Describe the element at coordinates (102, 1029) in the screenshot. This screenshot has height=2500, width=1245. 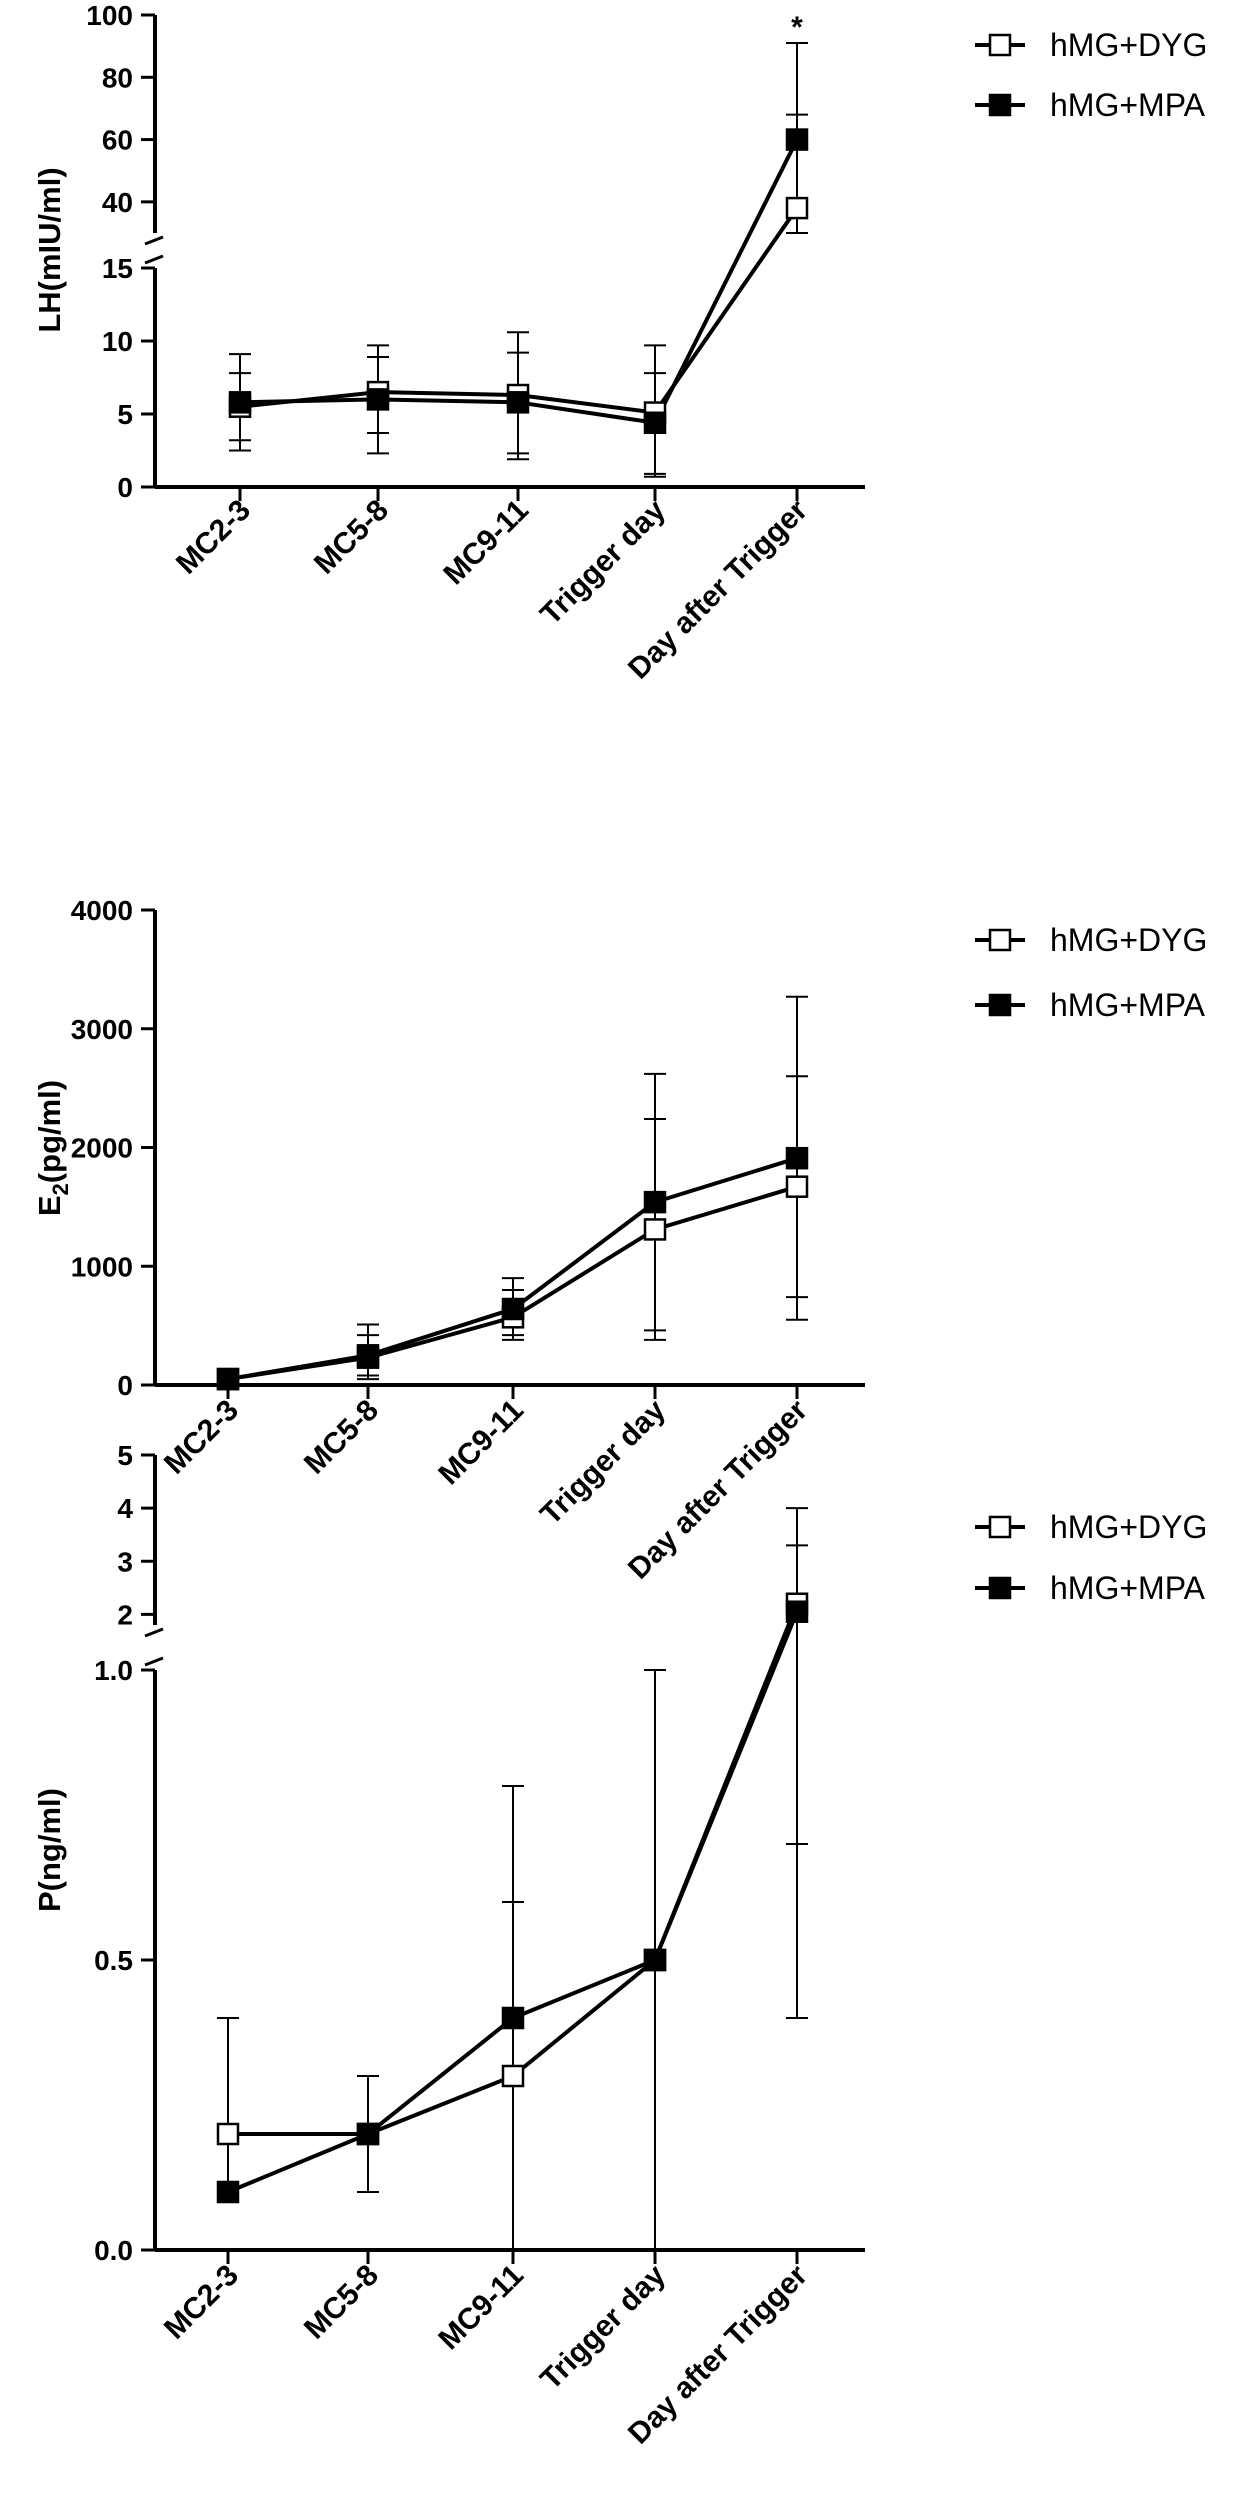
I see `y-tick-label: 3000` at that location.